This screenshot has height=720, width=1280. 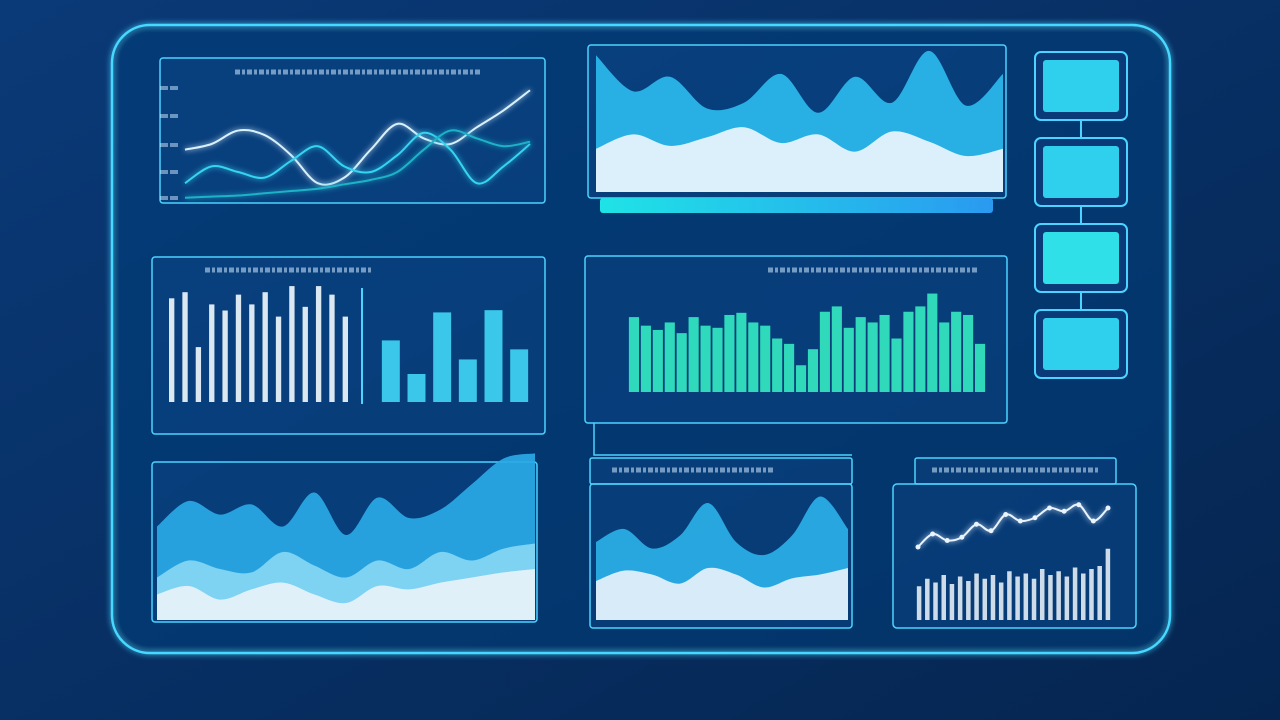 I want to click on panel, so click(x=352, y=130).